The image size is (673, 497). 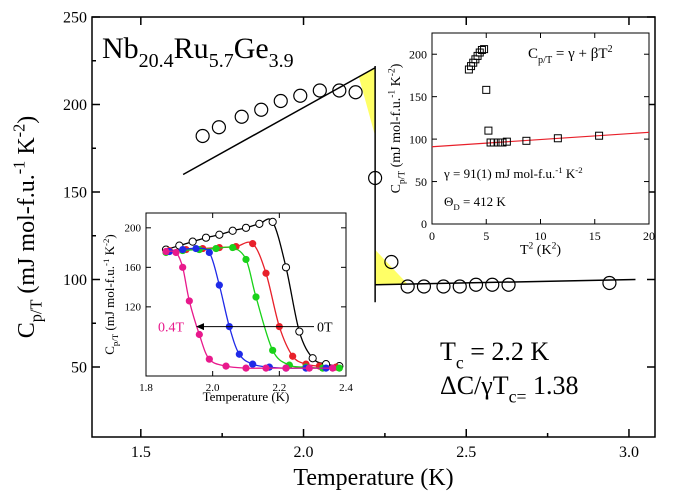 What do you see at coordinates (198, 52) in the screenshot?
I see `compound-label: Nb20.4Ru5.7Ge3.9` at bounding box center [198, 52].